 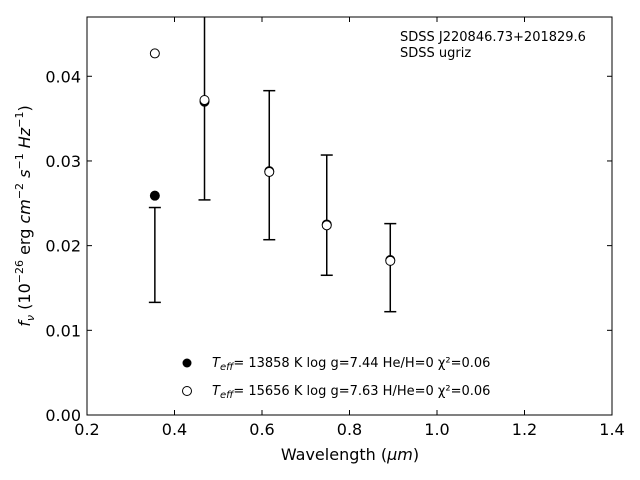 What do you see at coordinates (63, 161) in the screenshot?
I see `y-tick-label: 0.03` at bounding box center [63, 161].